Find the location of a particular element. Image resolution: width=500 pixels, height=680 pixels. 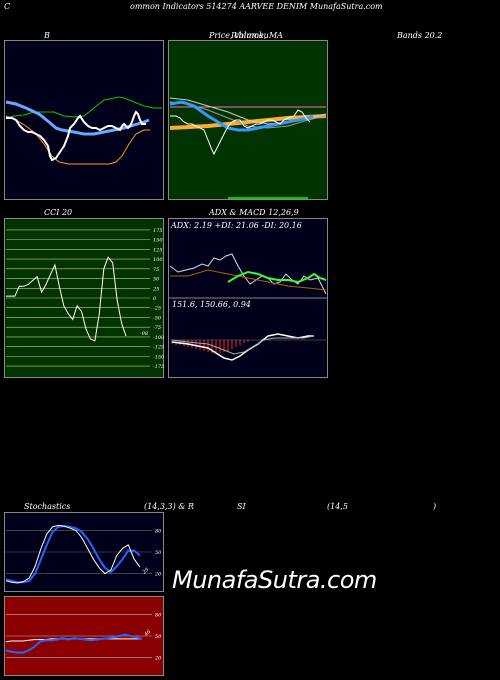

y-tick-label: -75 is located at coordinates (157, 328).